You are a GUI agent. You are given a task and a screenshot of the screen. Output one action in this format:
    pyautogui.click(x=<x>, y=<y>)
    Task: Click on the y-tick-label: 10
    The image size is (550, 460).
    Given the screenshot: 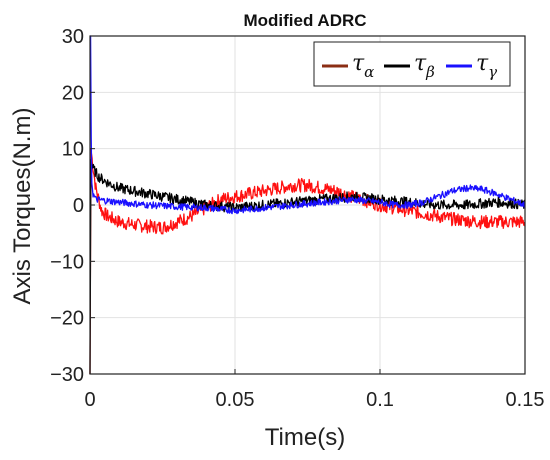 What is the action you would take?
    pyautogui.click(x=73, y=150)
    